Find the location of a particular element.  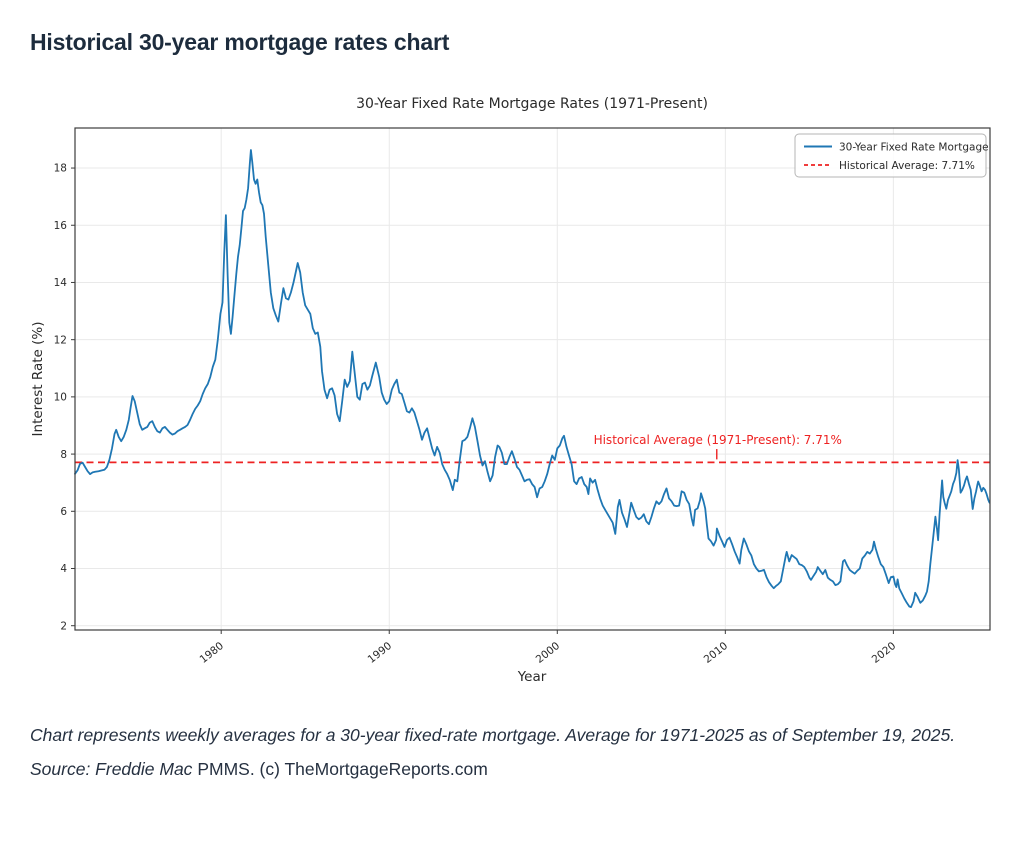

y-tick-label: 6 is located at coordinates (63, 512).